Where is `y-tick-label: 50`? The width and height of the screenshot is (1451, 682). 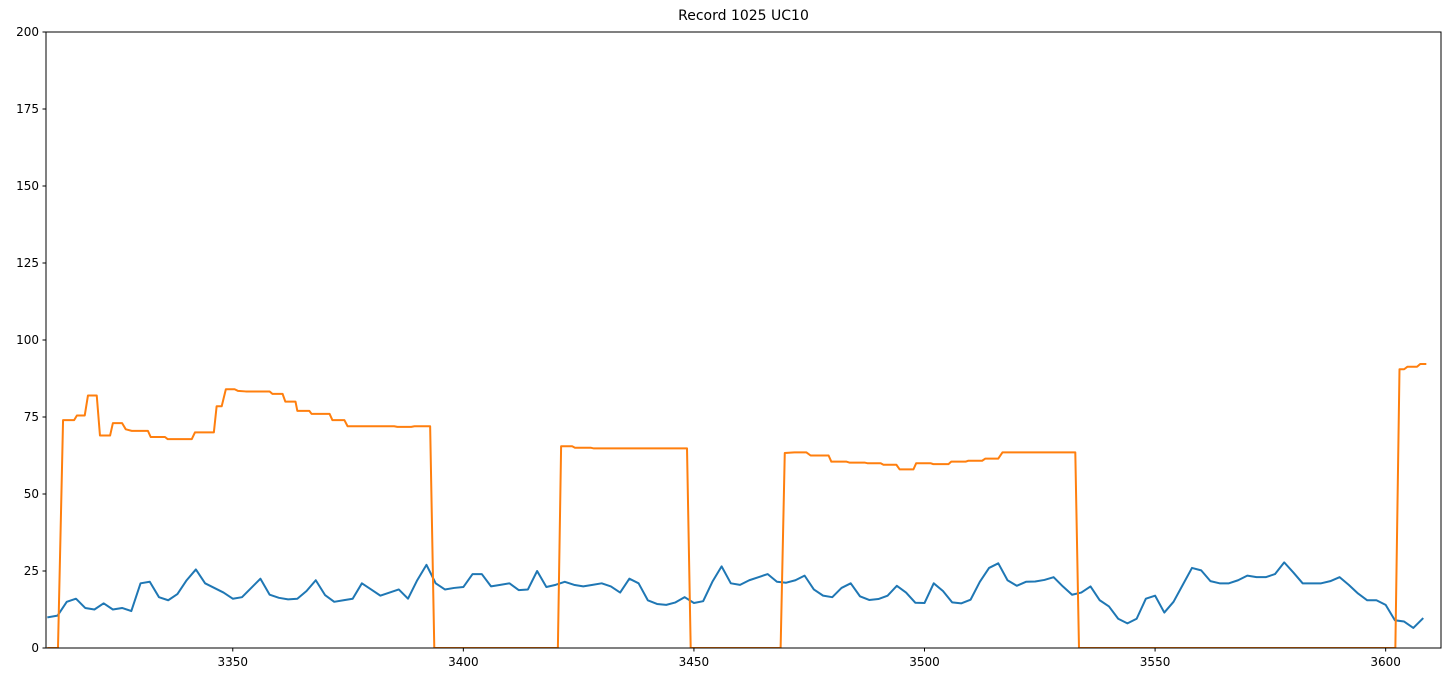 y-tick-label: 50 is located at coordinates (31, 494).